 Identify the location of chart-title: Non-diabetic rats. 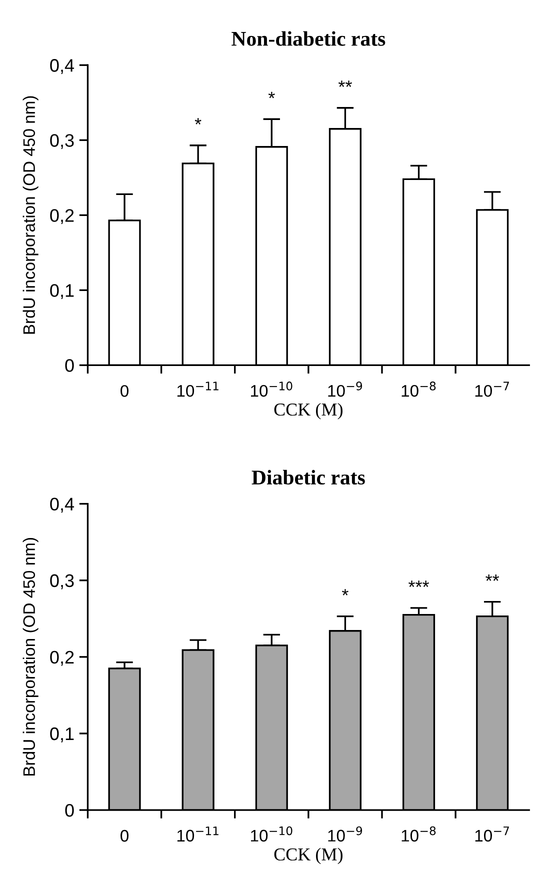
(309, 38).